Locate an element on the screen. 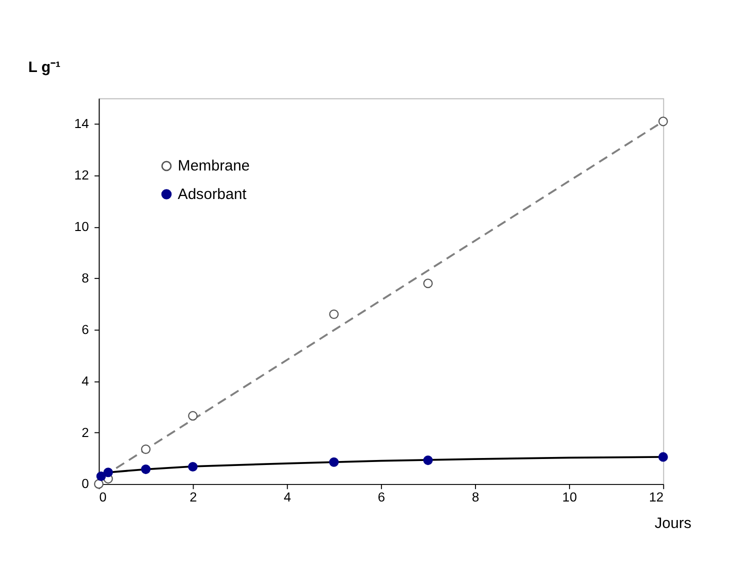  legend-label: Membrane is located at coordinates (214, 166).